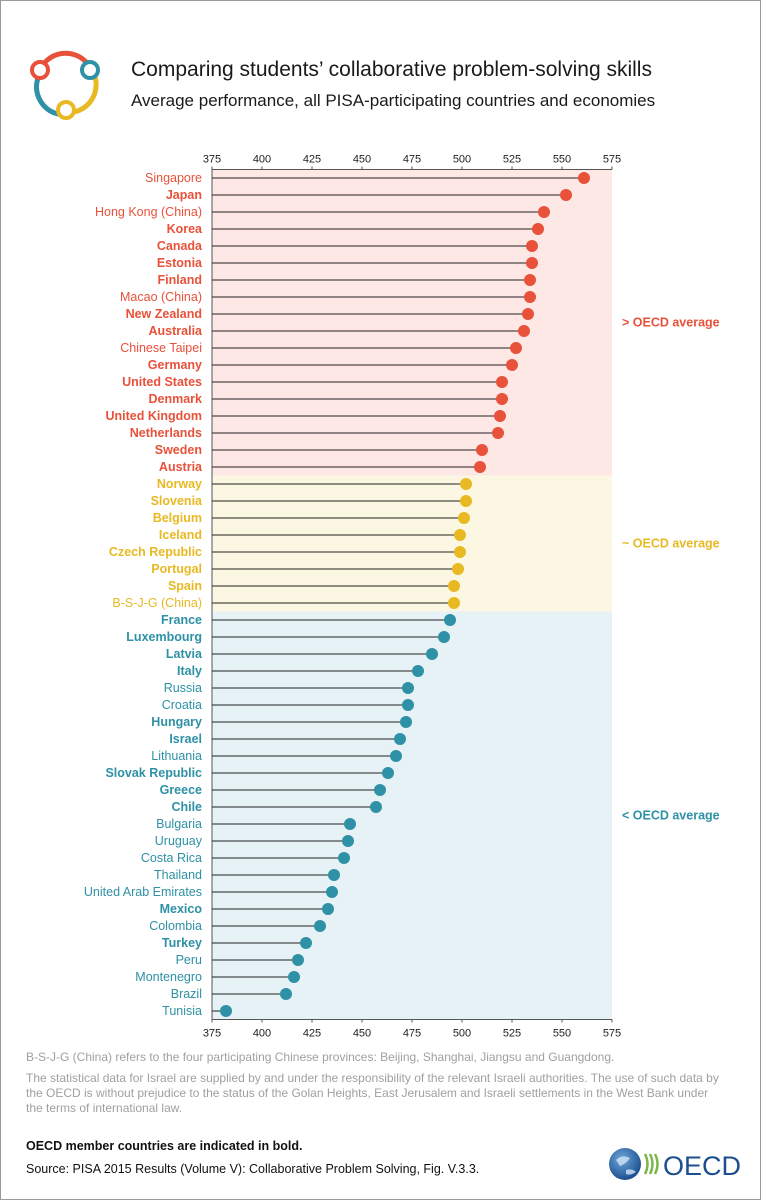 Image resolution: width=761 pixels, height=1200 pixels. What do you see at coordinates (173, 178) in the screenshot?
I see `country-label: Singapore` at bounding box center [173, 178].